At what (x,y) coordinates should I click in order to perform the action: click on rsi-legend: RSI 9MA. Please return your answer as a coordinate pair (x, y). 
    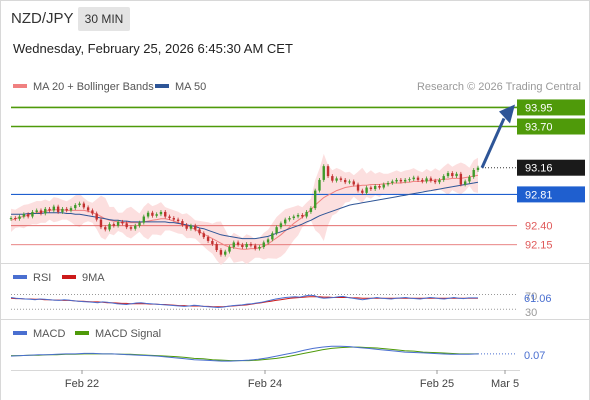
    Looking at the image, I should click on (59, 278).